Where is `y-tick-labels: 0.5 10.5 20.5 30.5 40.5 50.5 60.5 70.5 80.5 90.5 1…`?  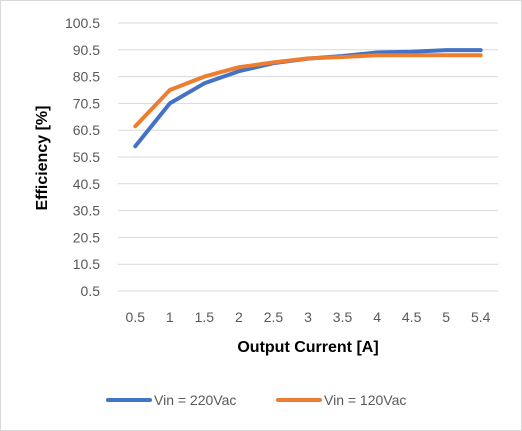 y-tick-labels: 0.5 10.5 20.5 30.5 40.5 50.5 60.5 70.5 80.5 90.5 1… is located at coordinates (82, 157).